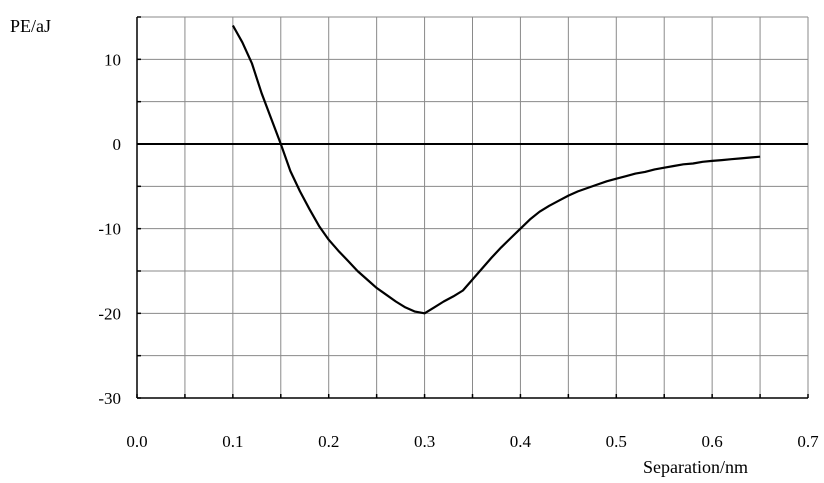 This screenshot has width=824, height=483. What do you see at coordinates (117, 144) in the screenshot?
I see `y-tick-label: 0` at bounding box center [117, 144].